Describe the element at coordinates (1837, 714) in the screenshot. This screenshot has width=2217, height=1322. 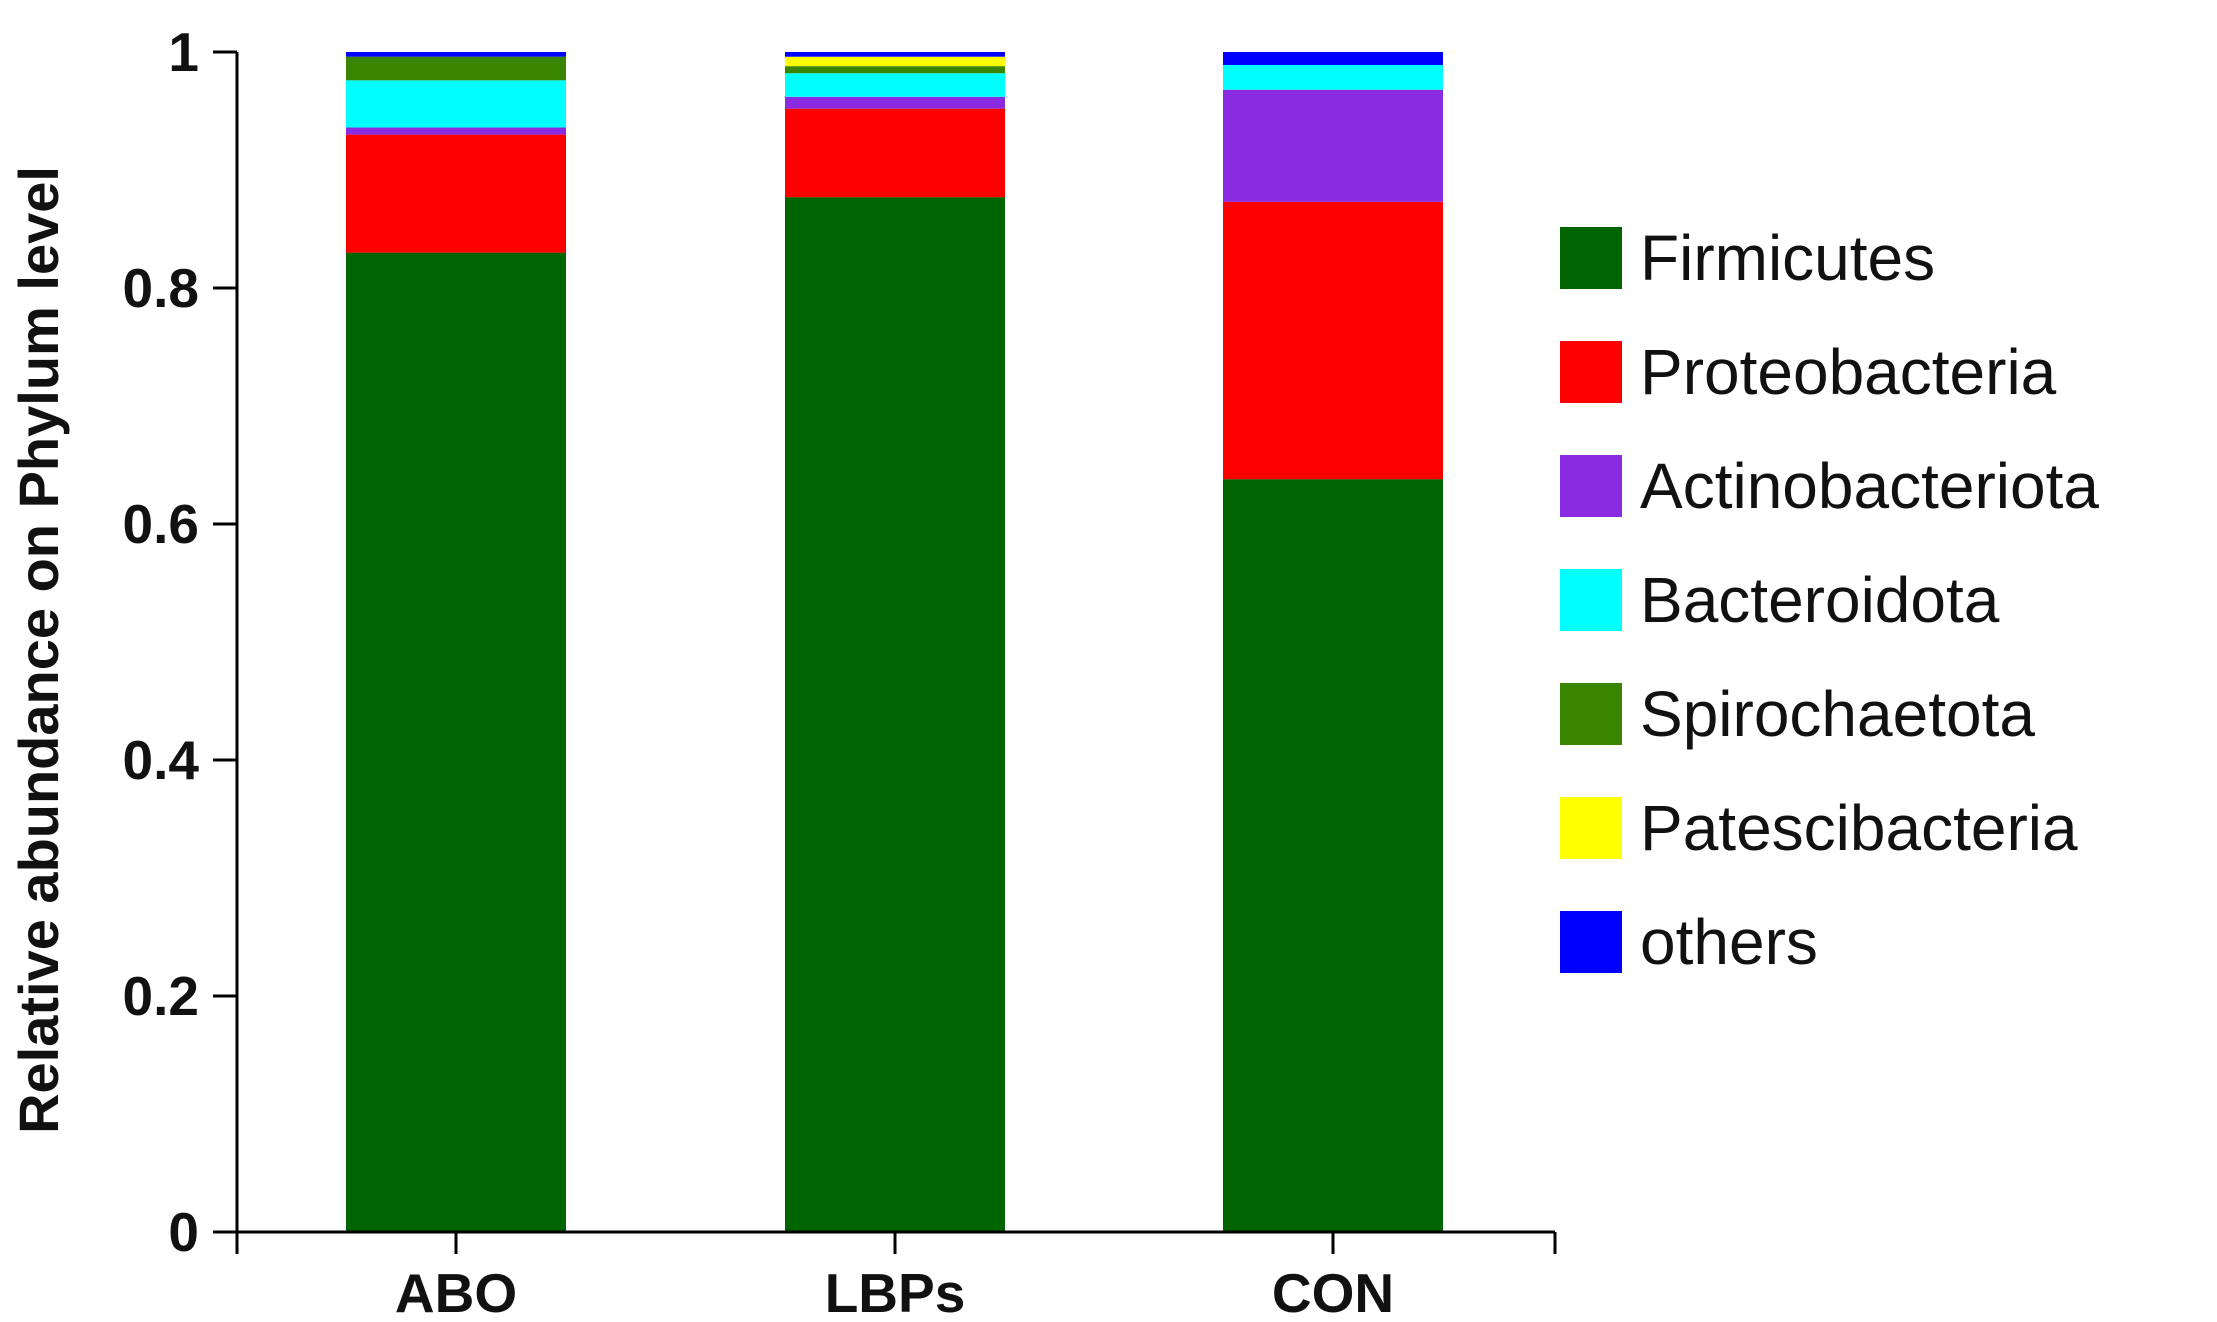
I see `legend-label: Spirochaetota` at that location.